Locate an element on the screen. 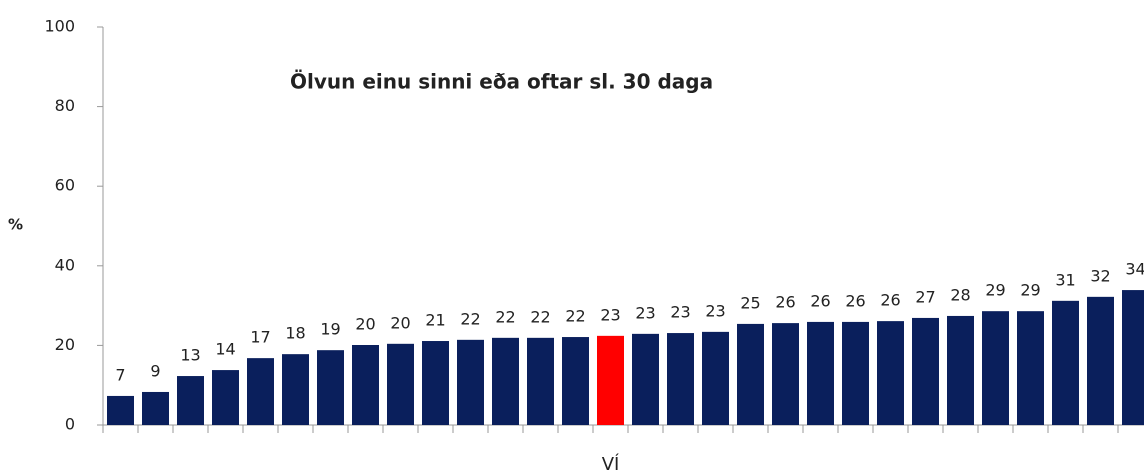 The width and height of the screenshot is (1144, 475). value-label: 13 is located at coordinates (190, 355).